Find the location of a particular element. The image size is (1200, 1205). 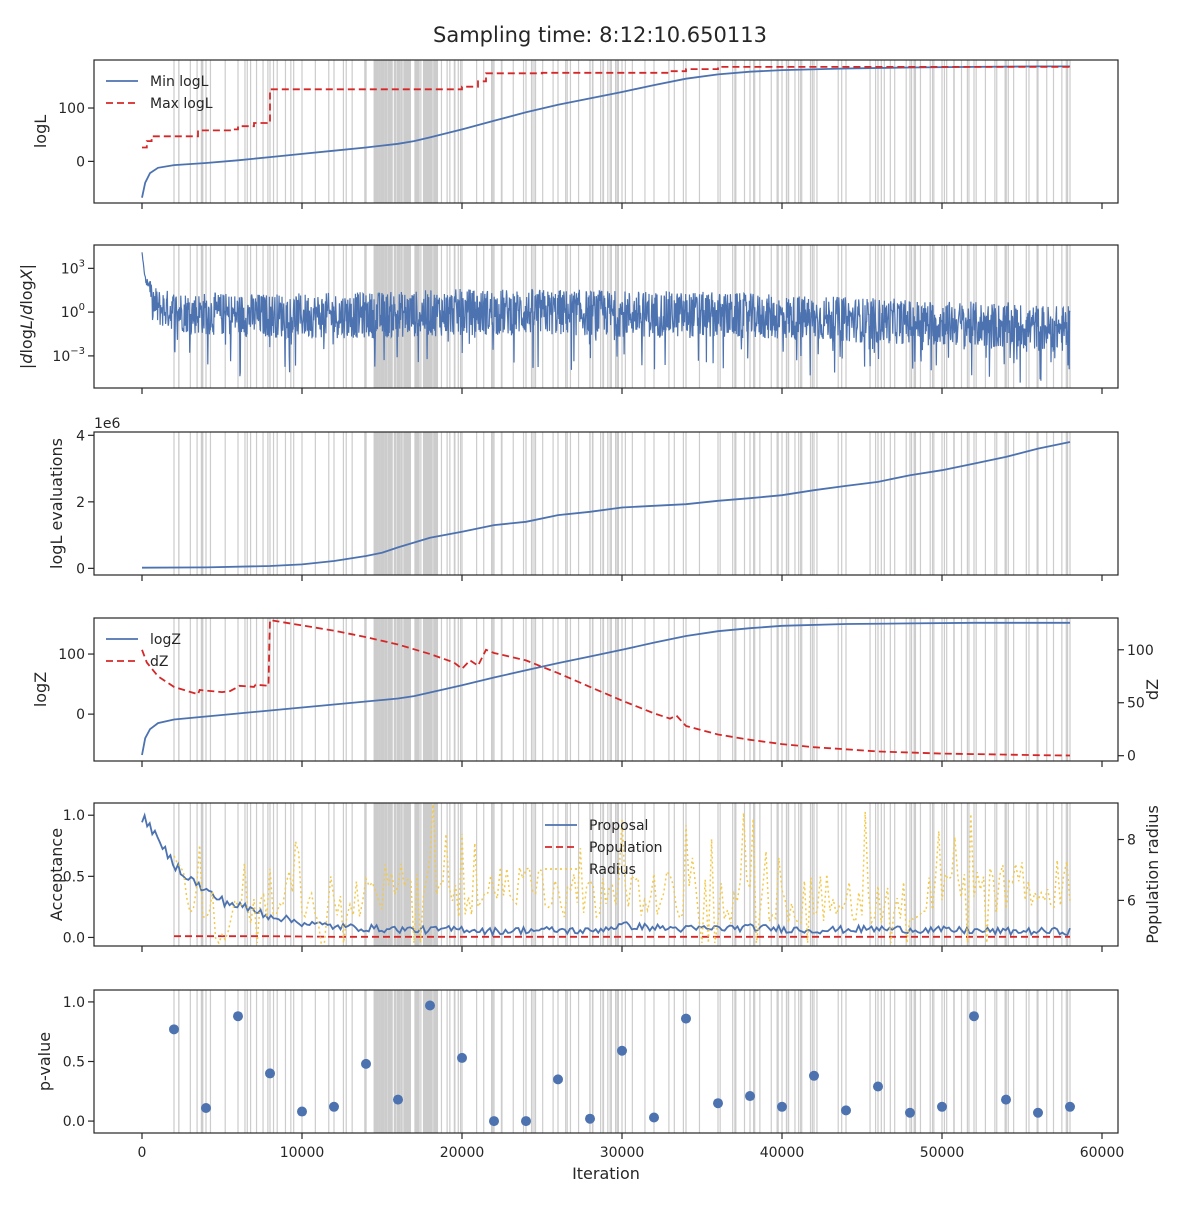

y-axis-label: logL is located at coordinates (40, 131).